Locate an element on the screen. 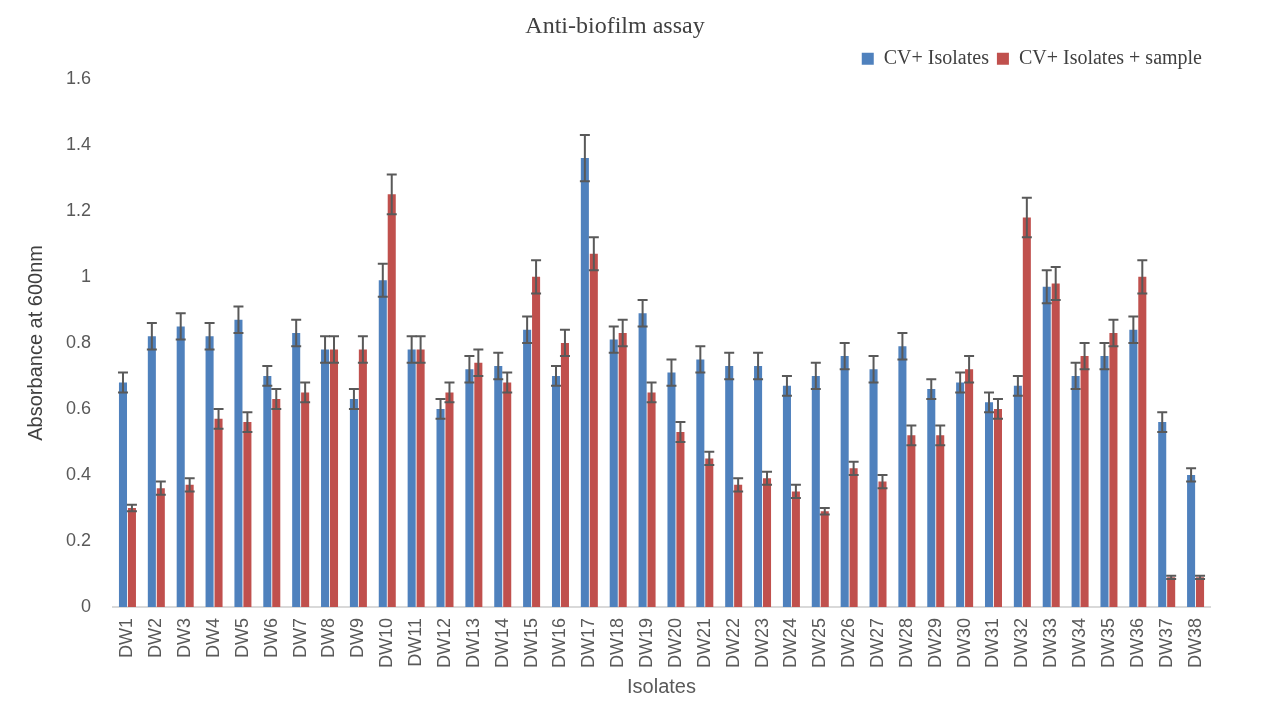  x-tick-label: DW7 is located at coordinates (299, 637).